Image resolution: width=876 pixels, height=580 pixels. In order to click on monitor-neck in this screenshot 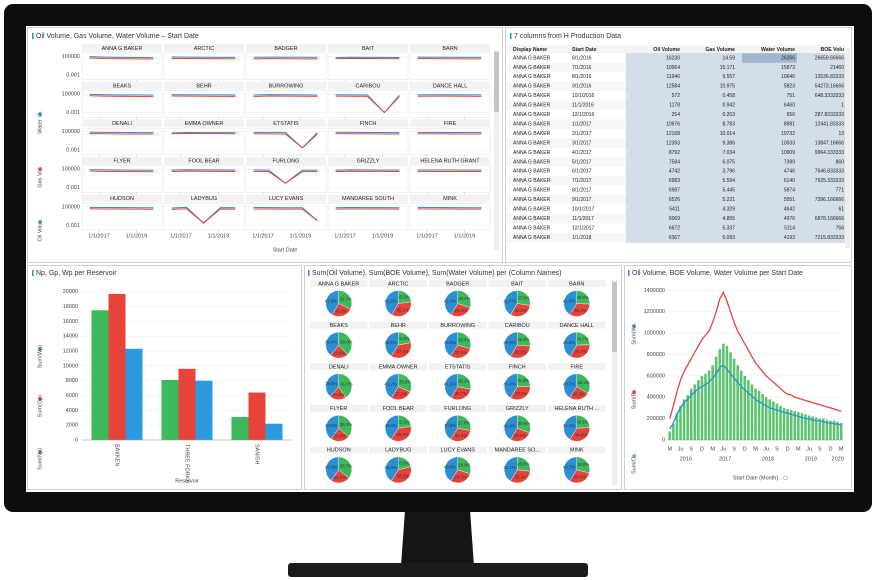, I will do `click(437, 538)`.